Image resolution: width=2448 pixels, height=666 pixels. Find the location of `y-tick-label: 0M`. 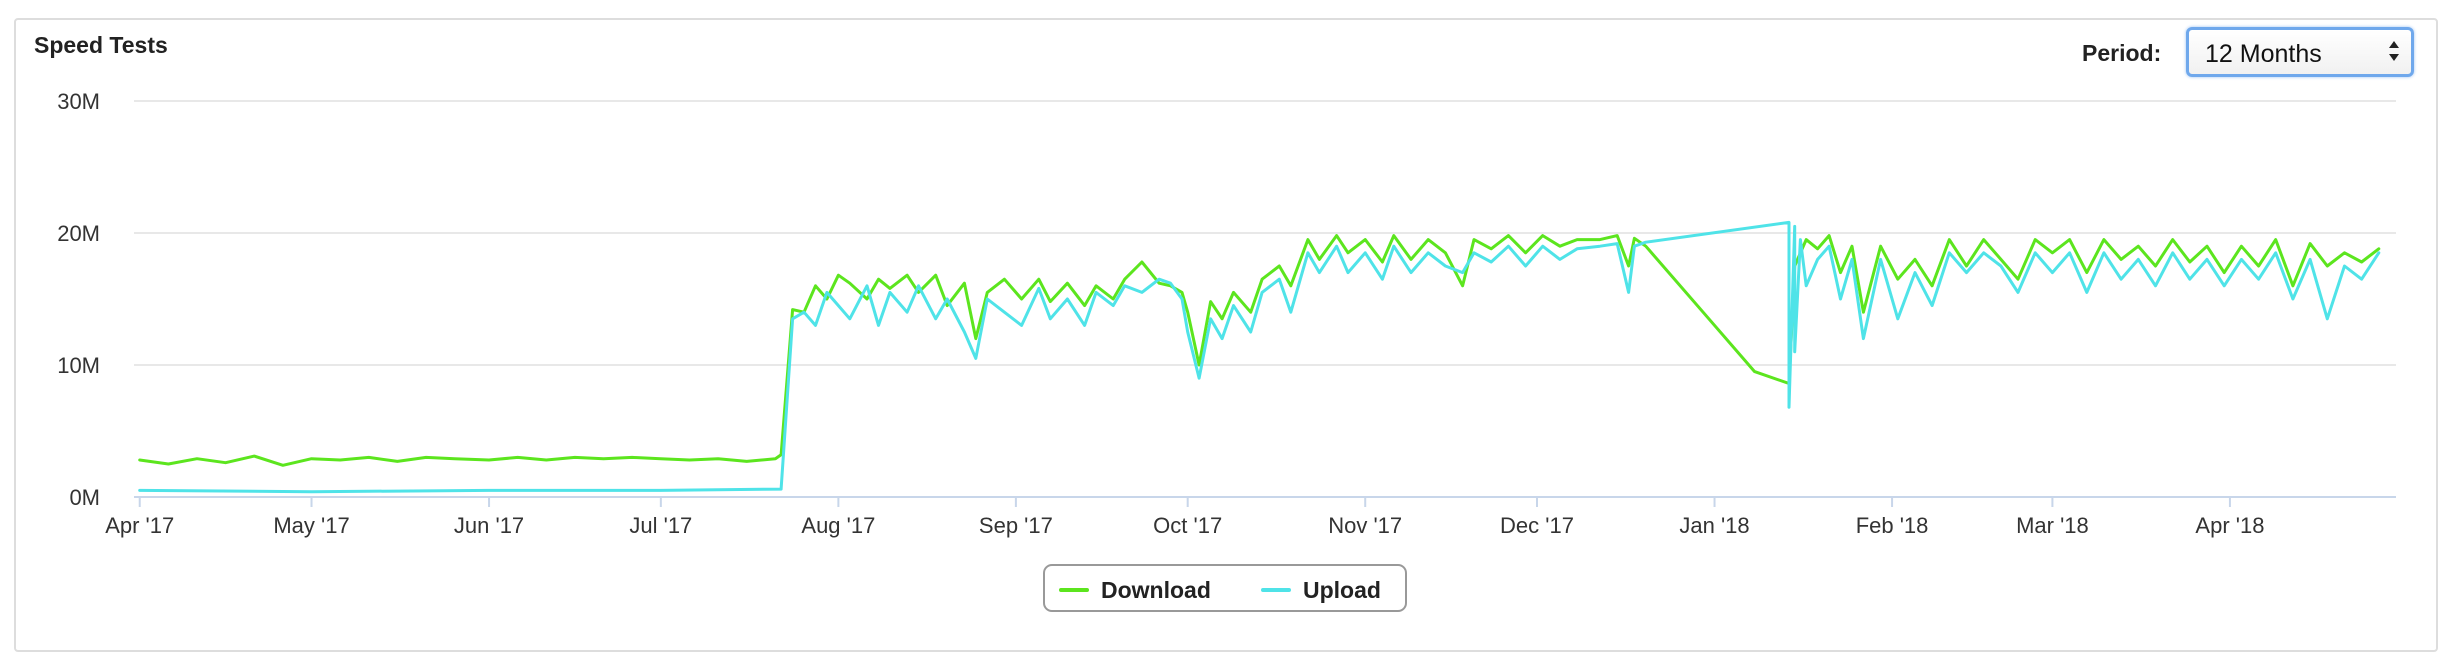

y-tick-label: 0M is located at coordinates (84, 497).